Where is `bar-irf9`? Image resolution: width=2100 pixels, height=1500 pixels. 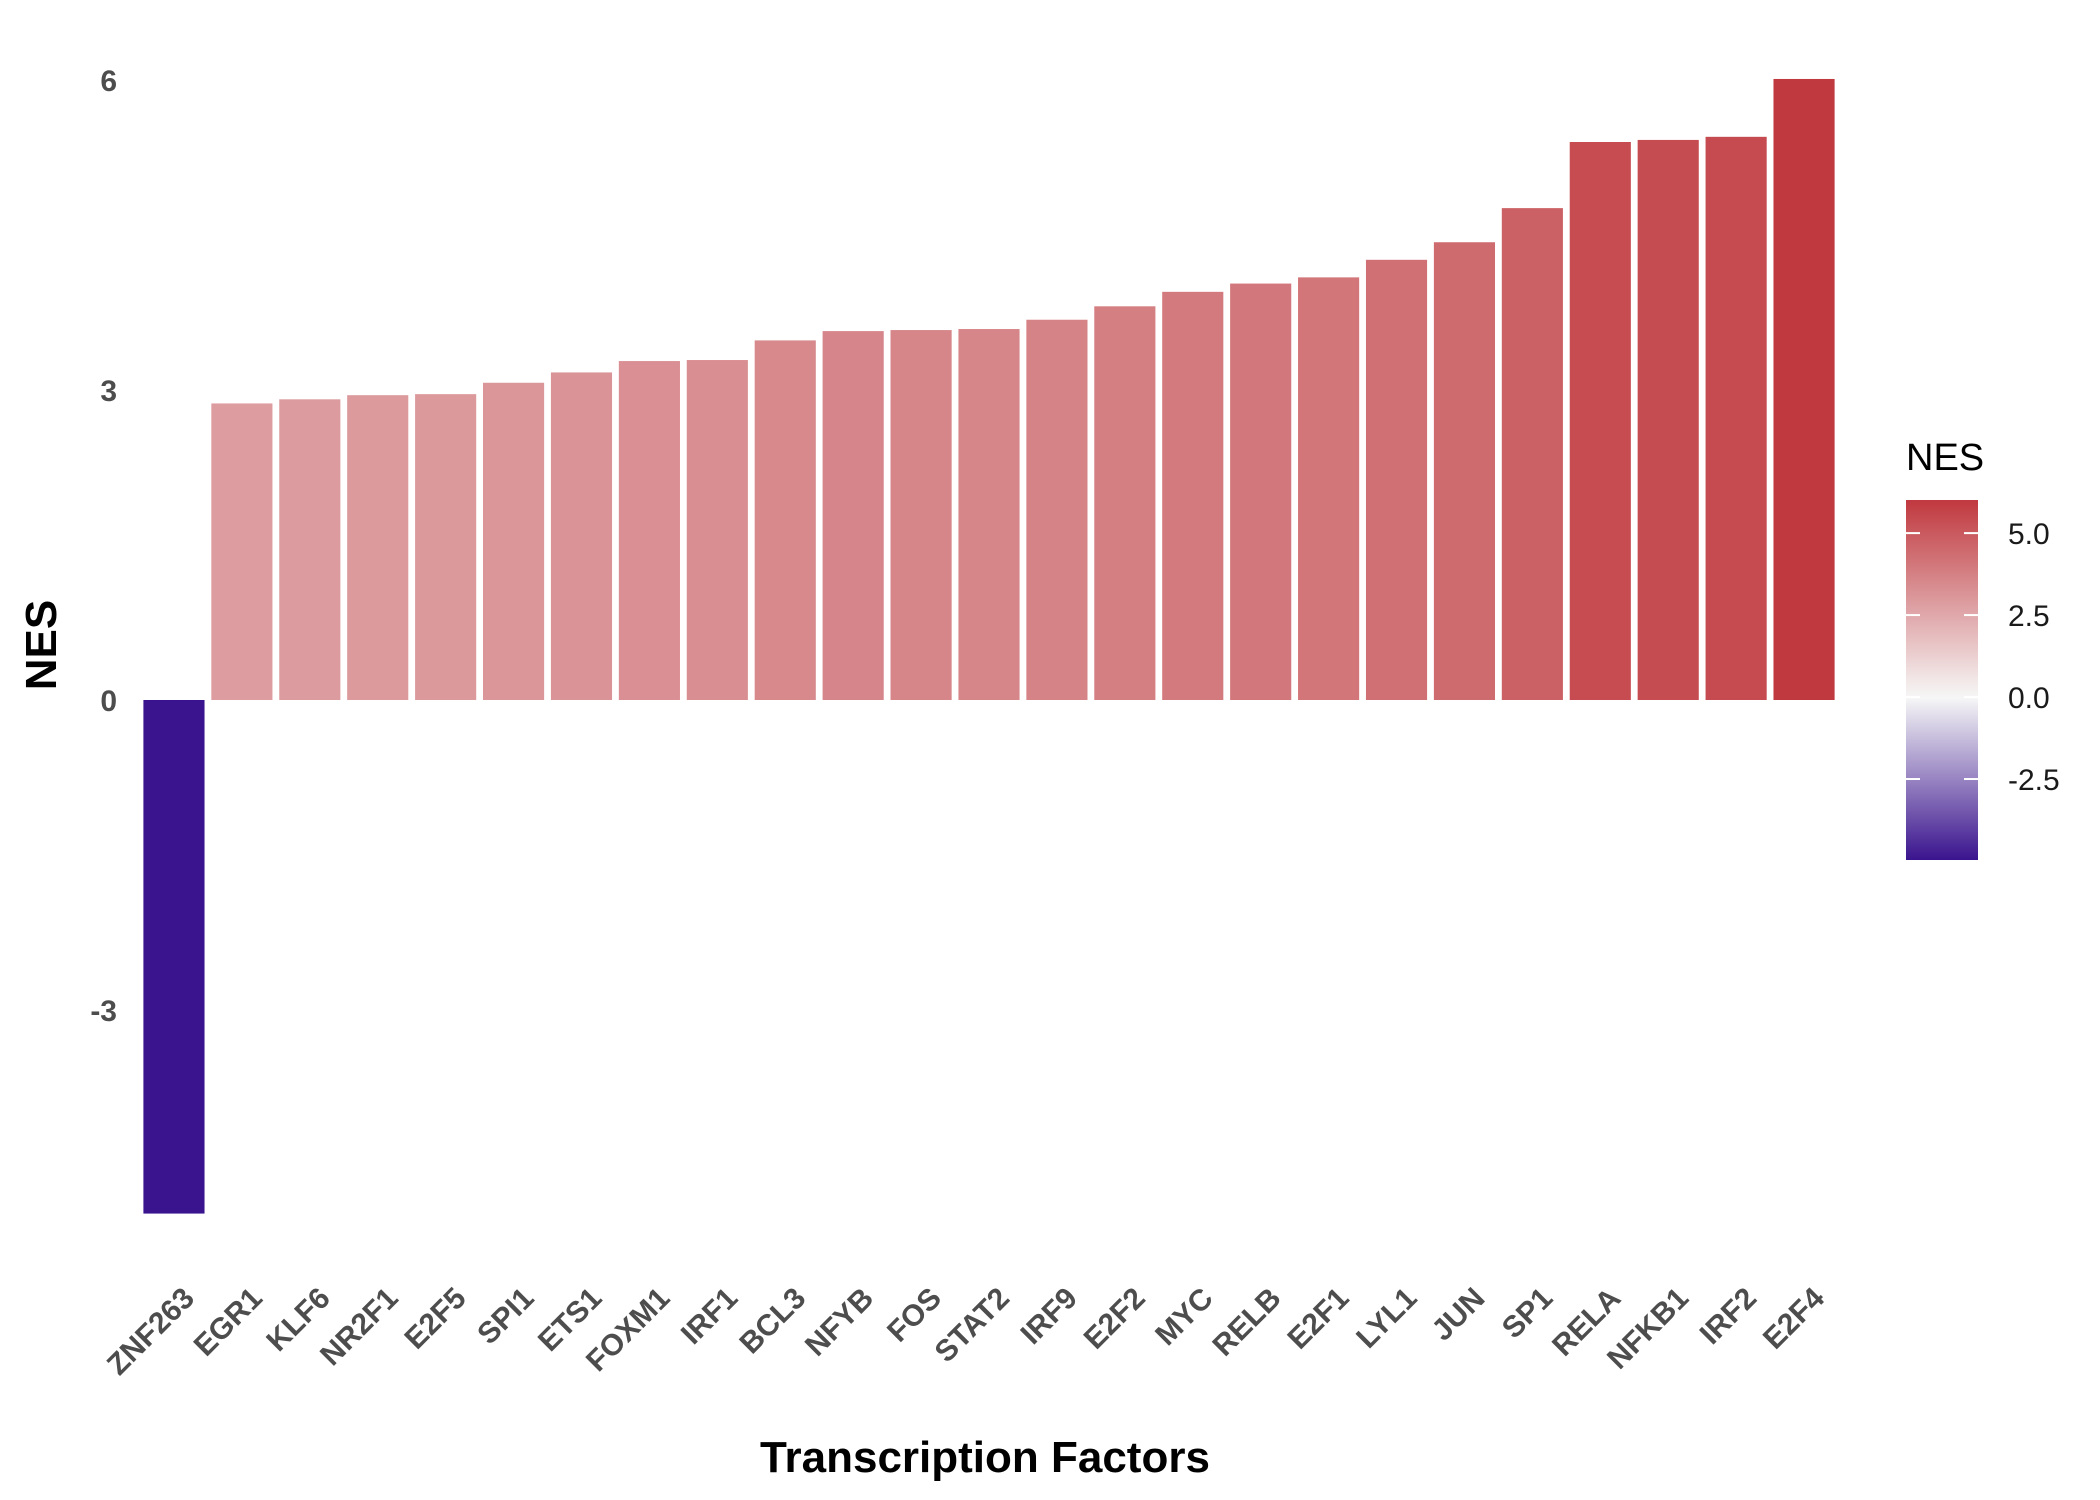
bar-irf9 is located at coordinates (1057, 509).